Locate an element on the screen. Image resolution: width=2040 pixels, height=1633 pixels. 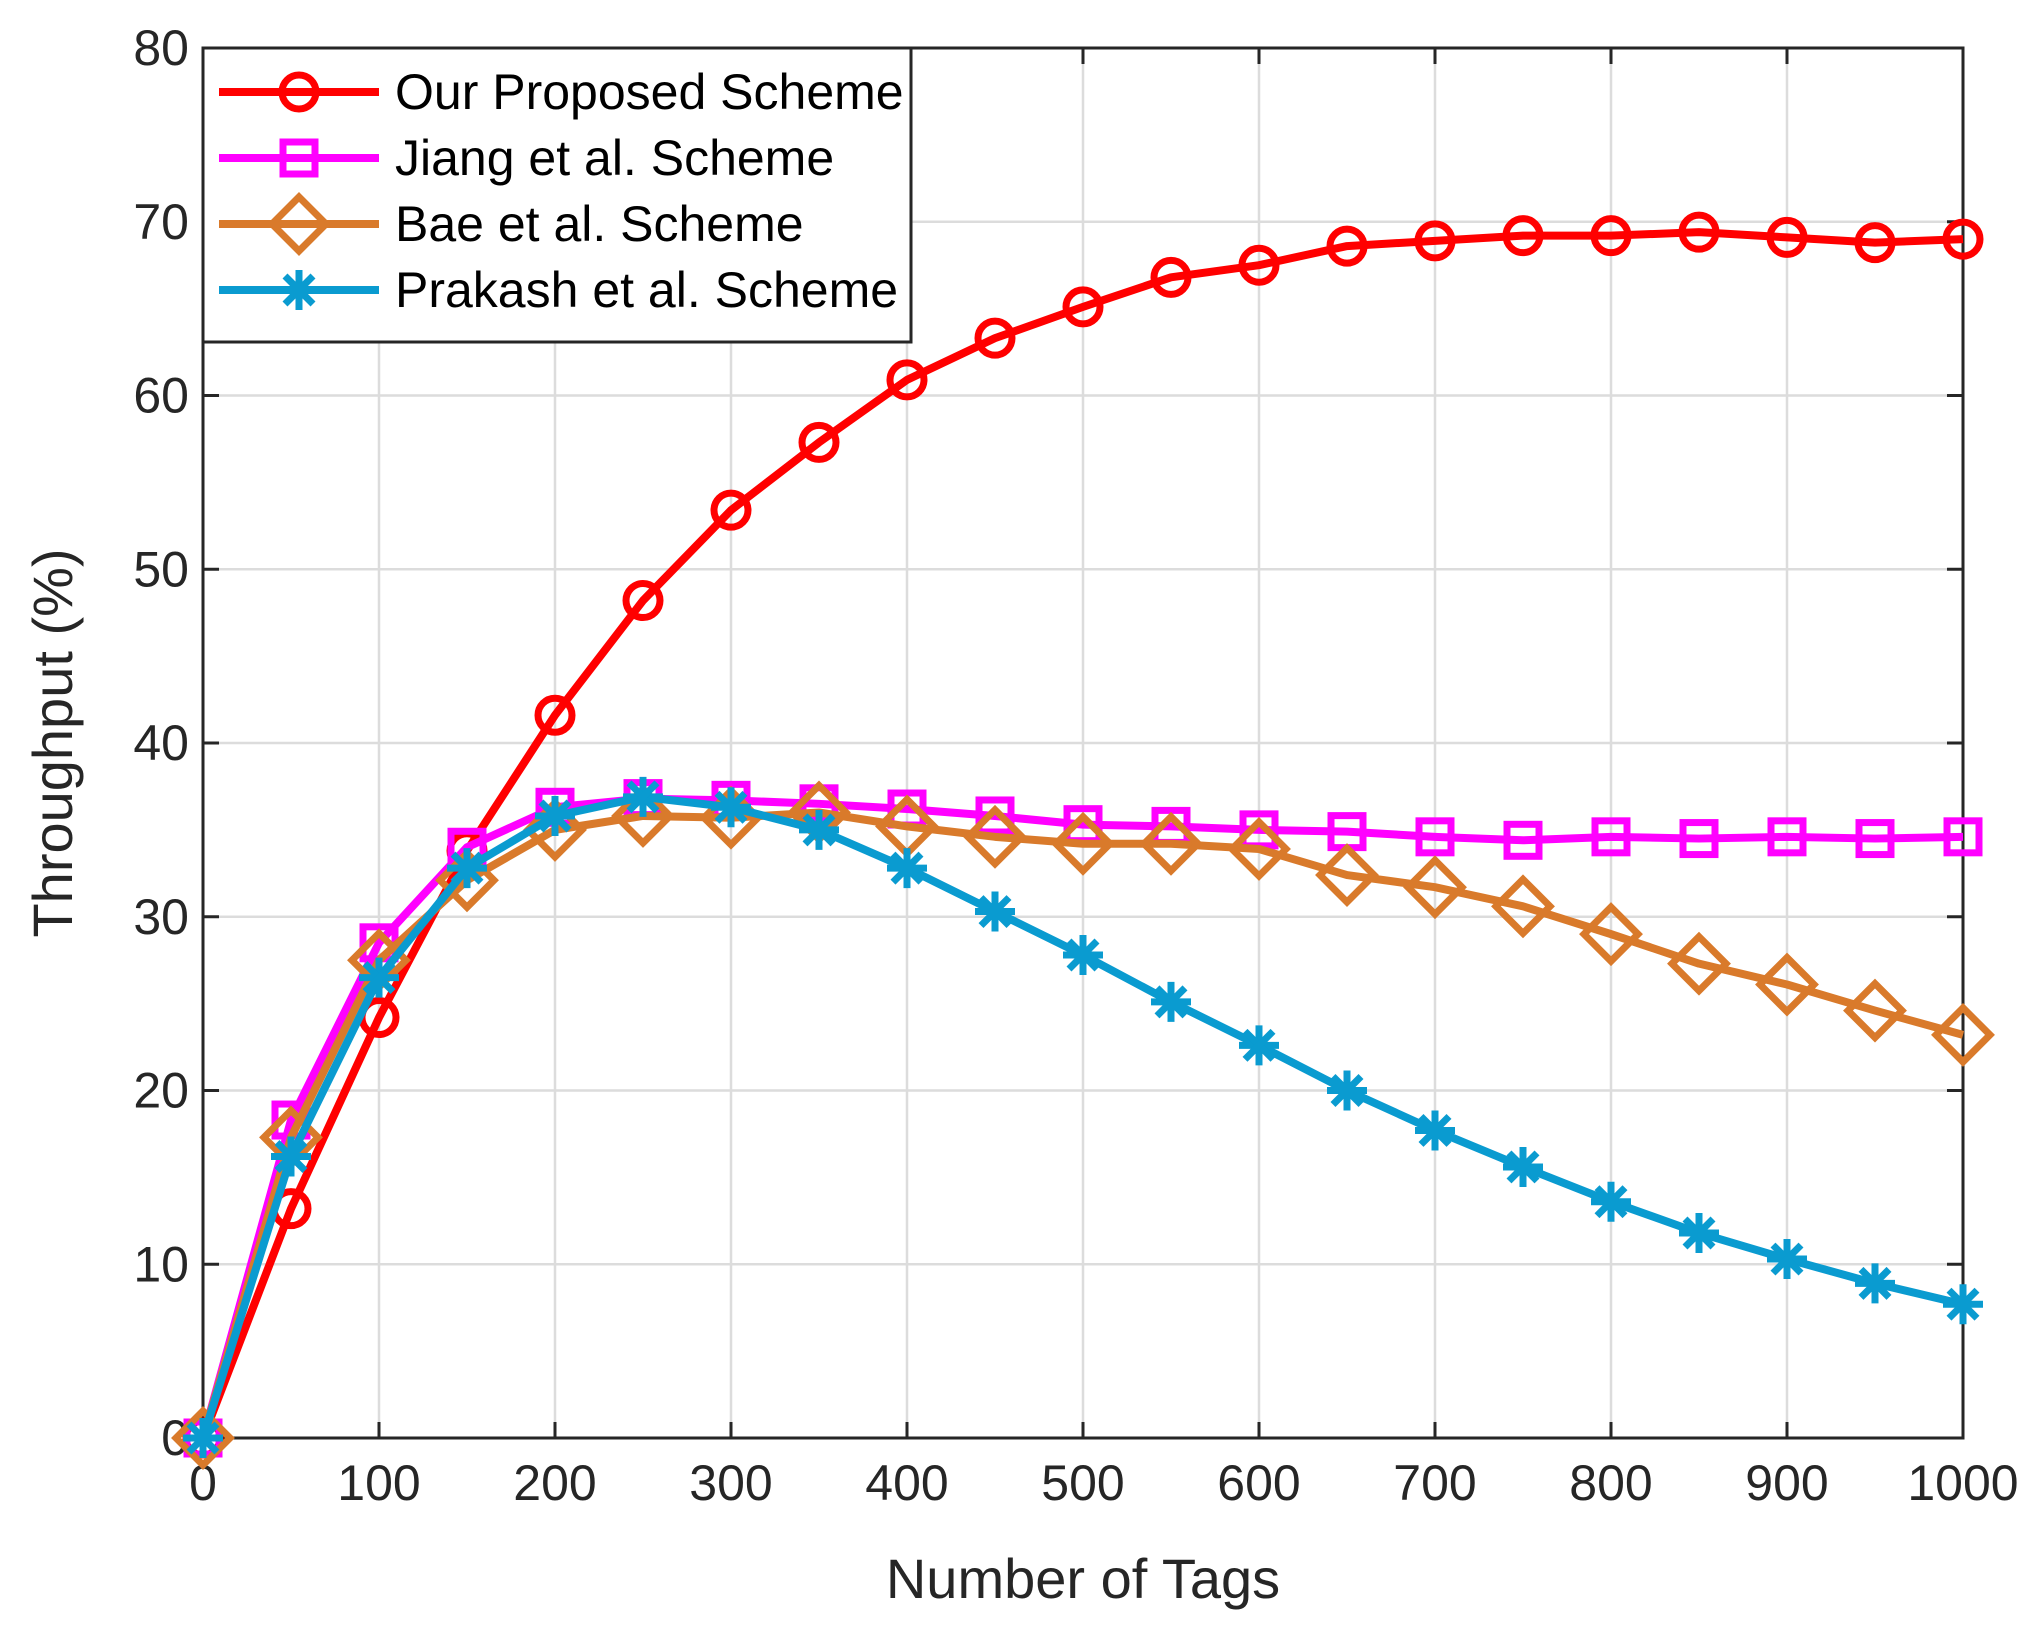
y-tick-label: 60 is located at coordinates (161, 396).